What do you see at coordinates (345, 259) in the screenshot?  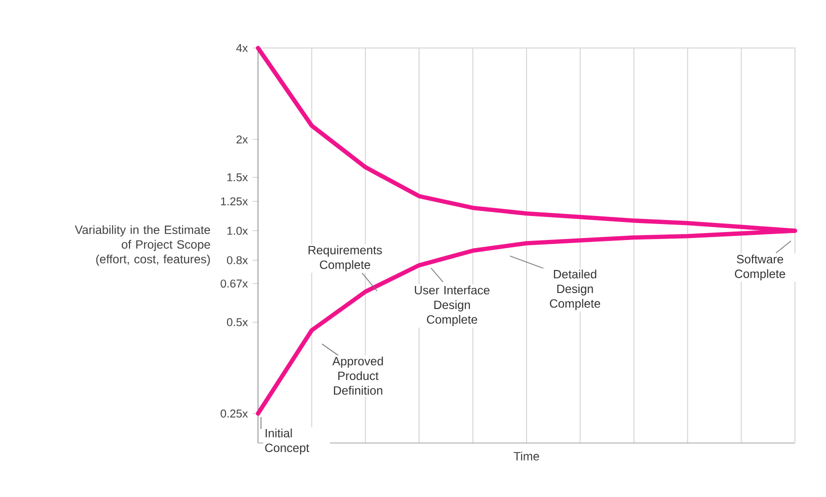 I see `annotation: Requirements Complete` at bounding box center [345, 259].